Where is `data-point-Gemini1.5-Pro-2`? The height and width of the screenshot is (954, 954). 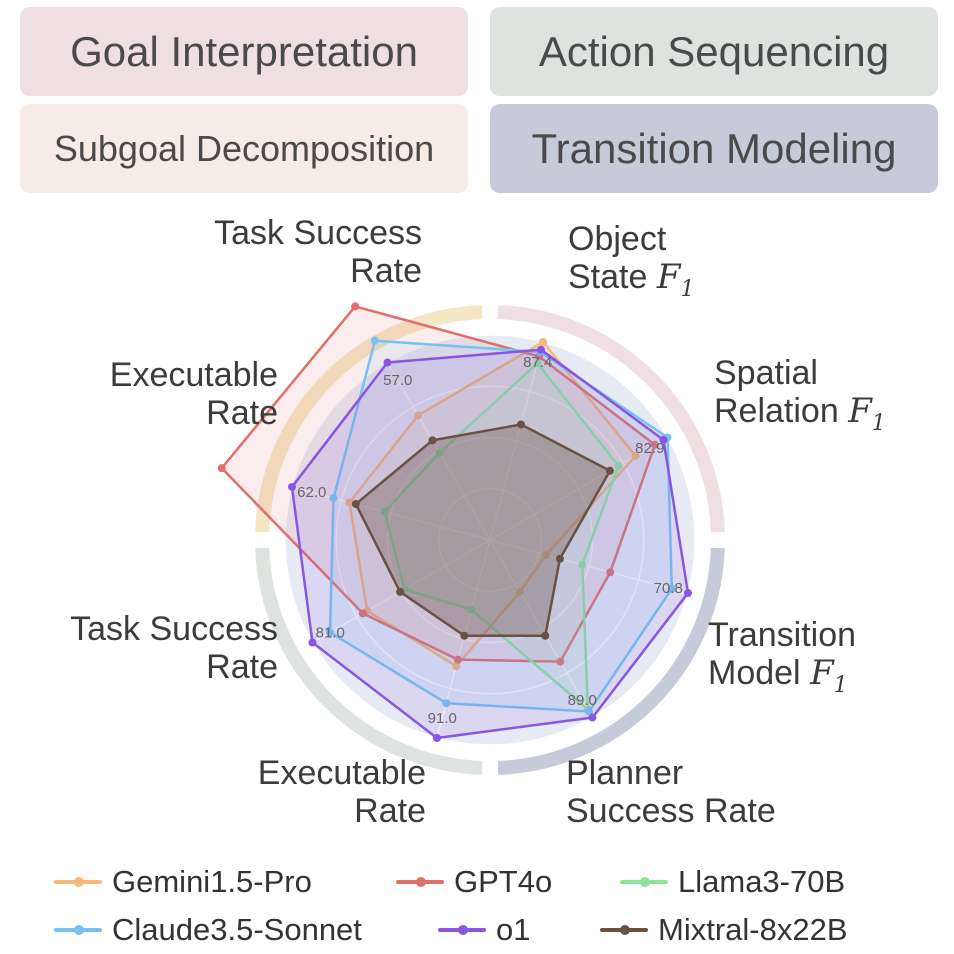
data-point-Gemini1.5-Pro-2 is located at coordinates (545, 554).